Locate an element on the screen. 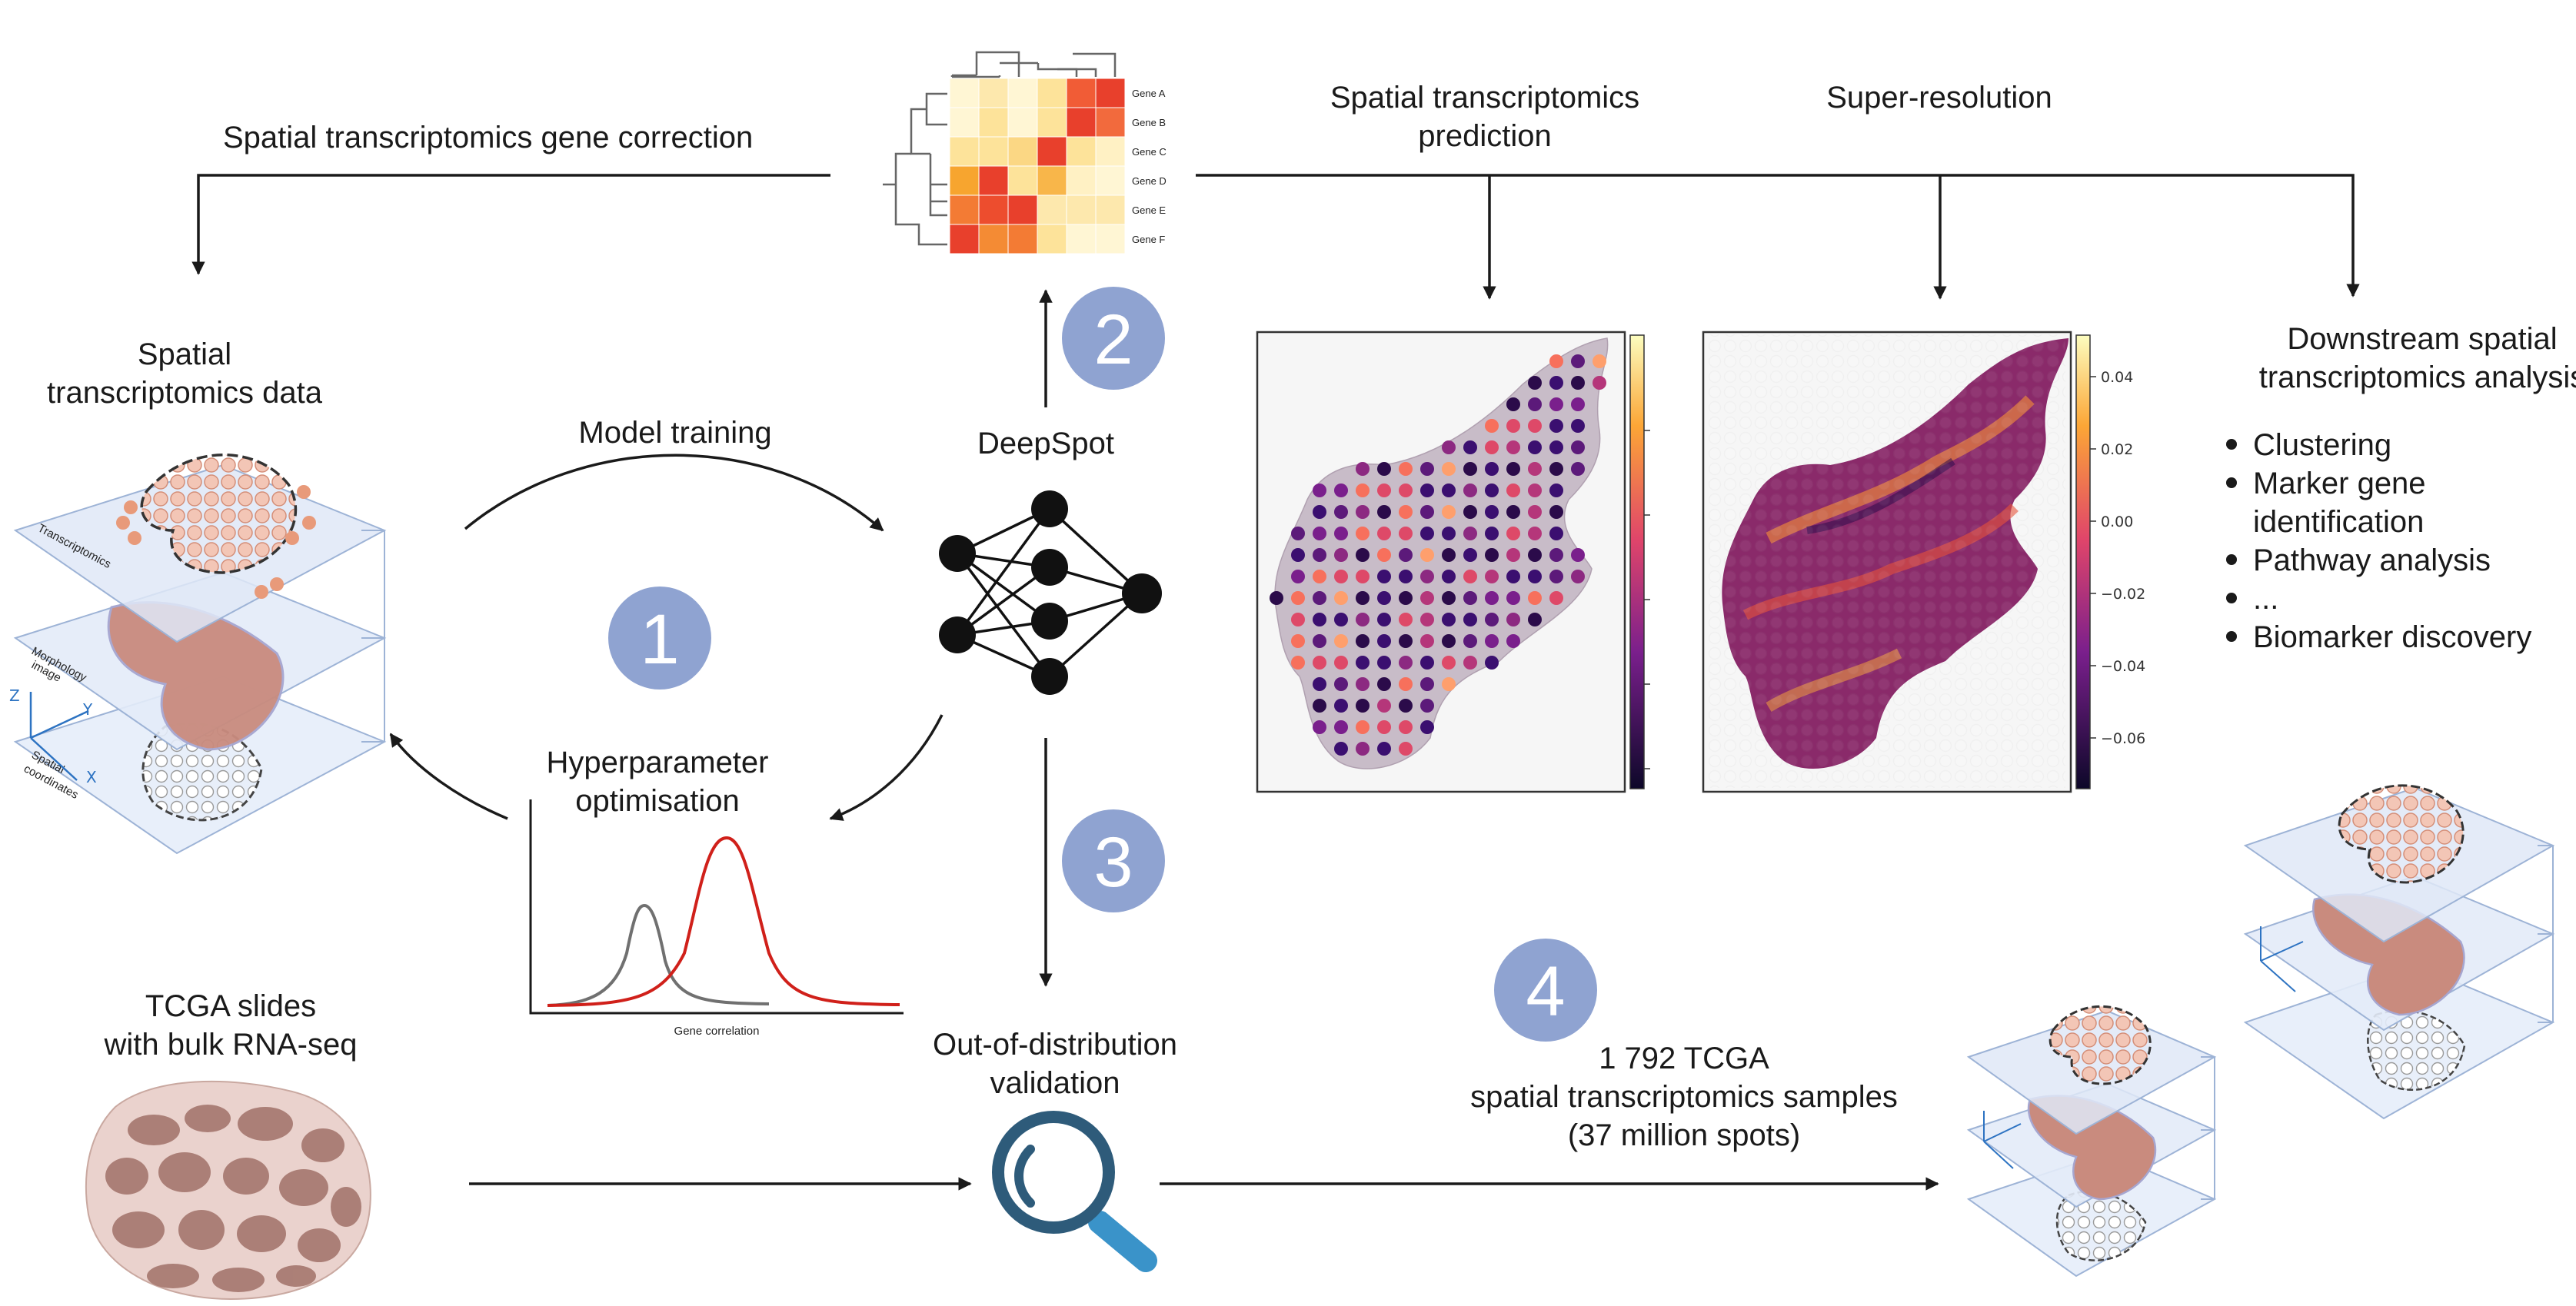 This screenshot has width=2576, height=1306. arrow-to-downstream is located at coordinates (1778, 235).